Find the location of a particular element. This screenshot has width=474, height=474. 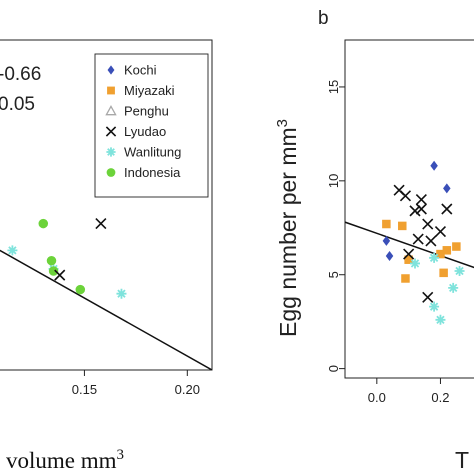

panel-b-marks is located at coordinates (409, 242).